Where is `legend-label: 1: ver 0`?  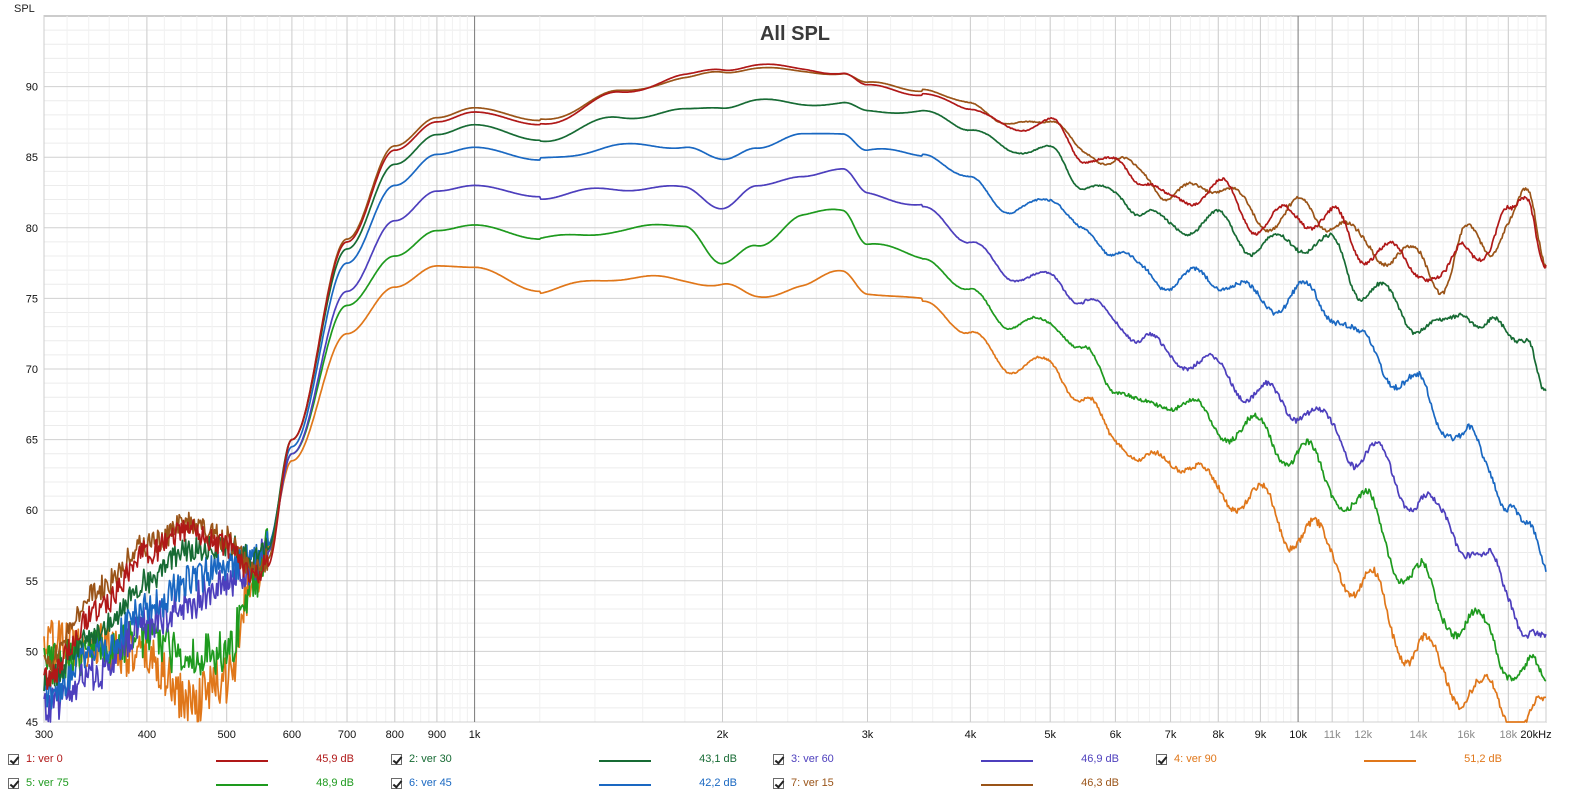 legend-label: 1: ver 0 is located at coordinates (44, 759).